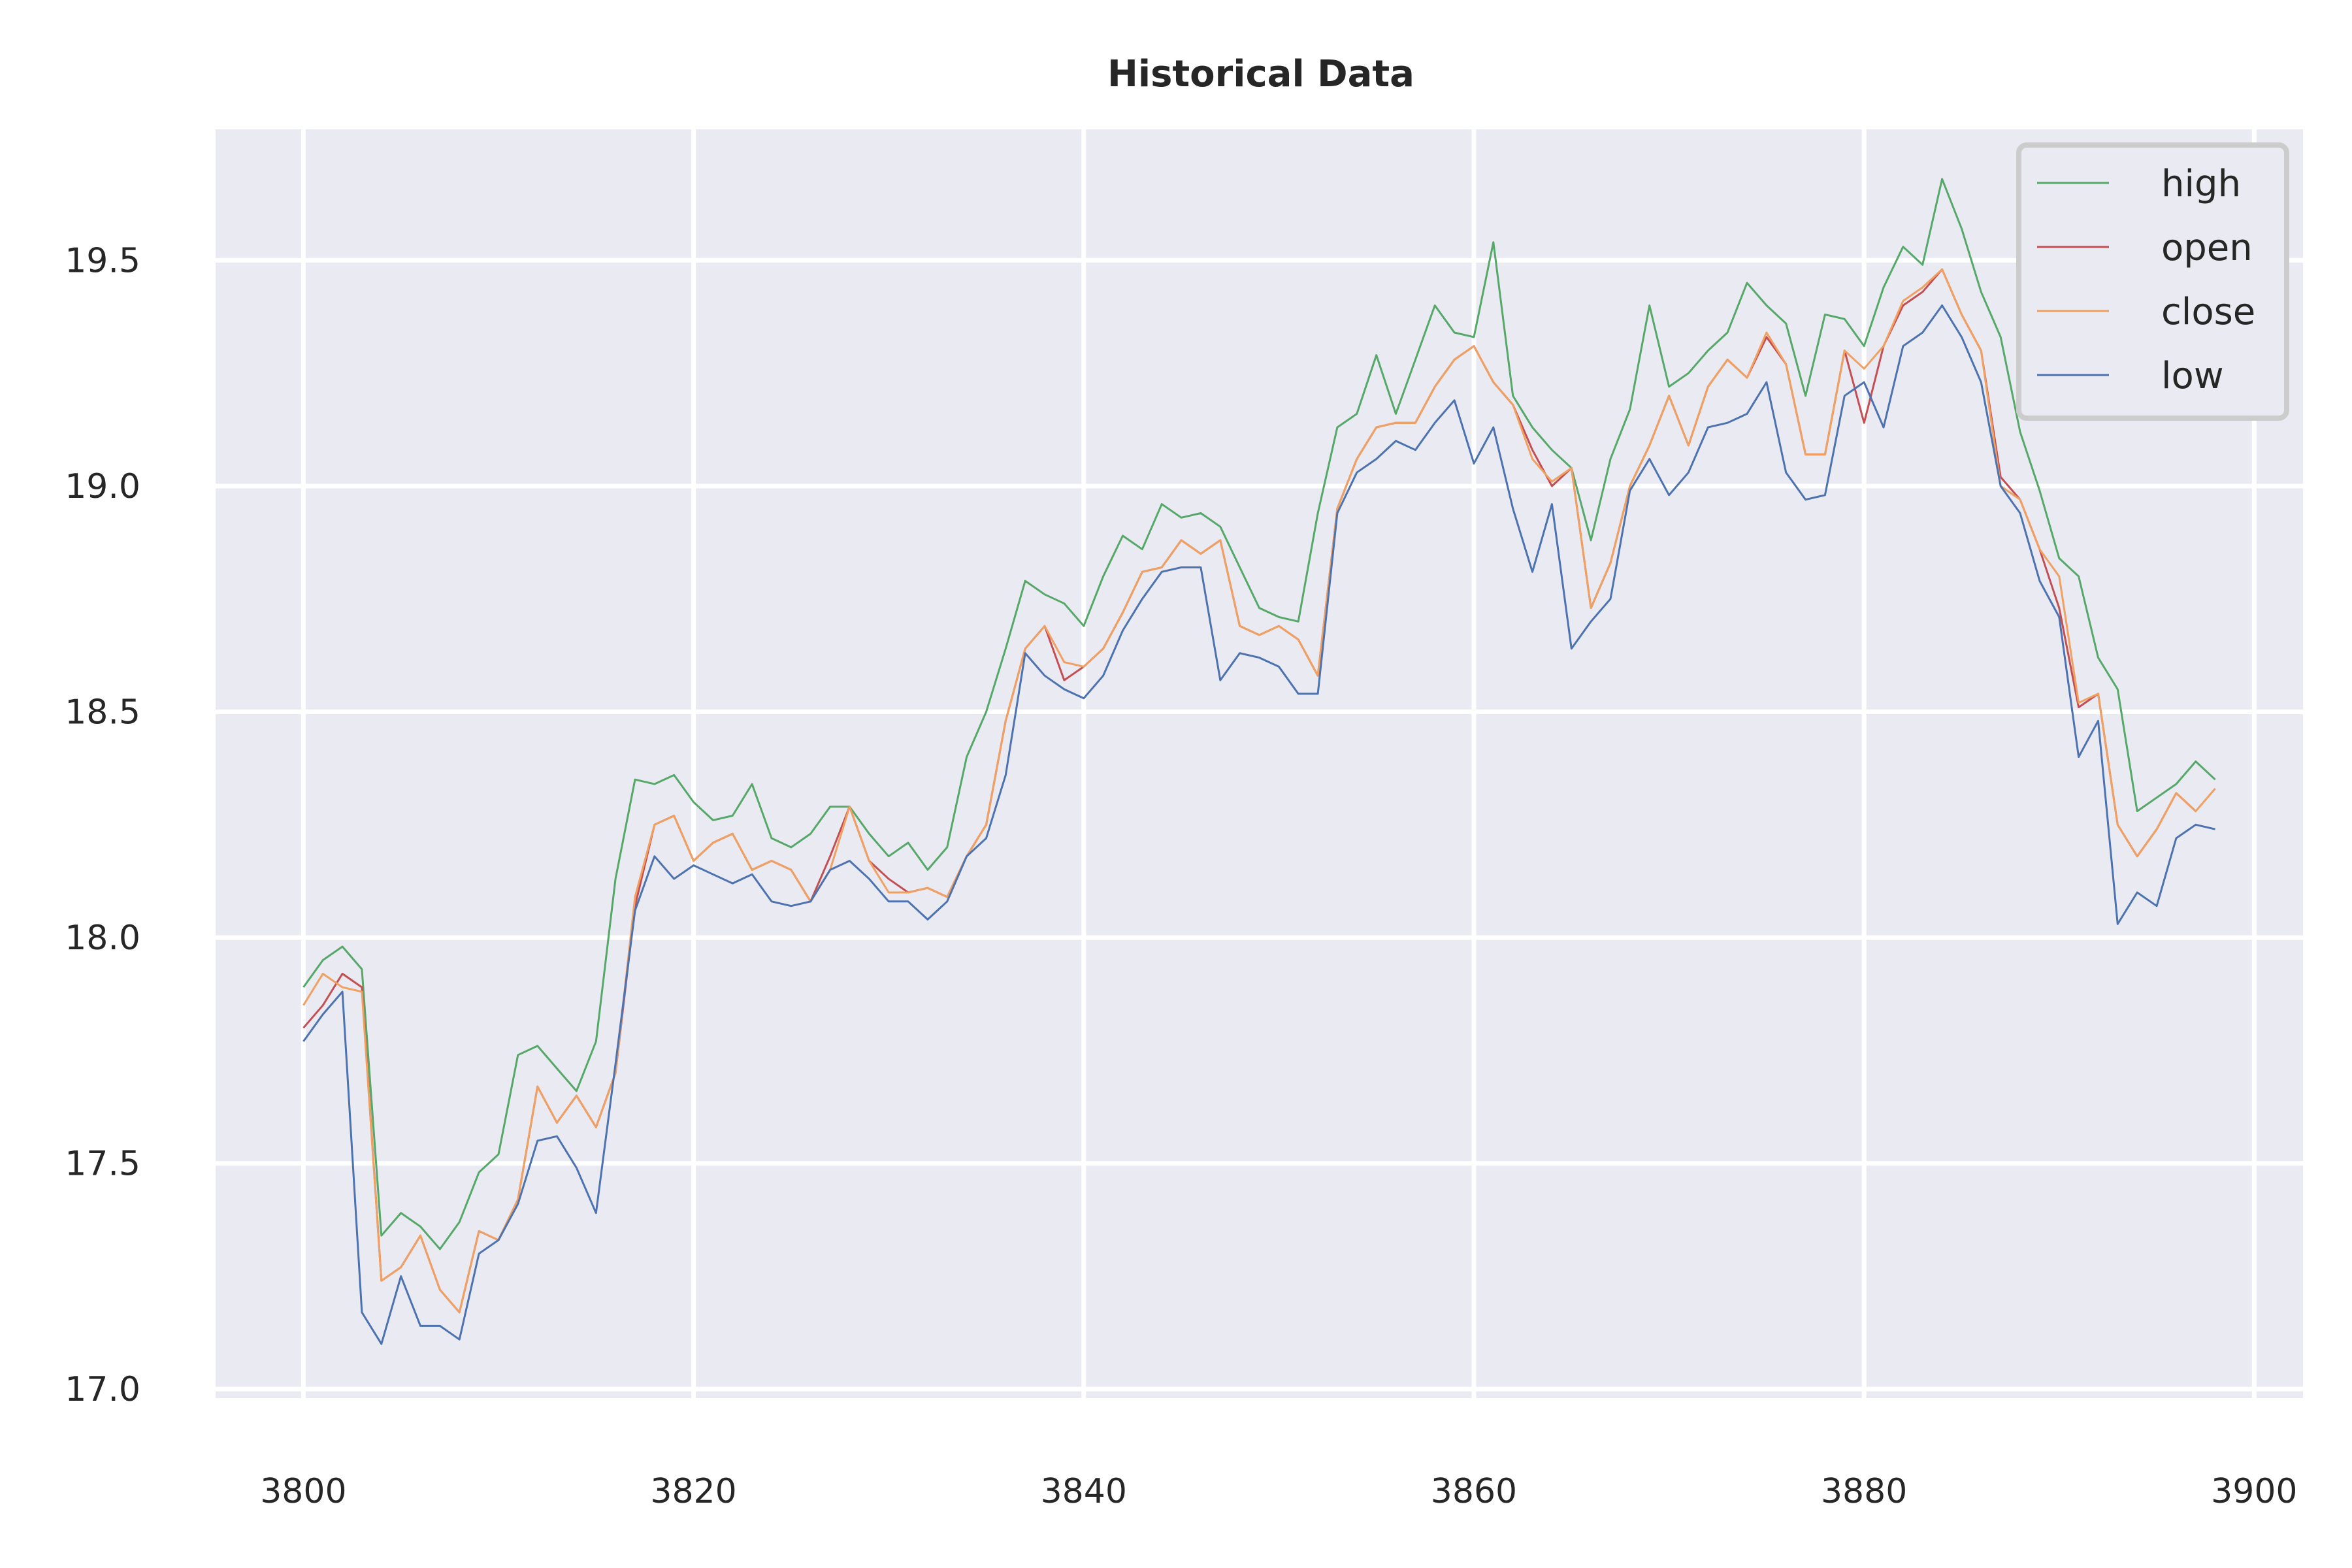  Describe the element at coordinates (1260, 74) in the screenshot. I see `chart-title: Historical Data` at that location.